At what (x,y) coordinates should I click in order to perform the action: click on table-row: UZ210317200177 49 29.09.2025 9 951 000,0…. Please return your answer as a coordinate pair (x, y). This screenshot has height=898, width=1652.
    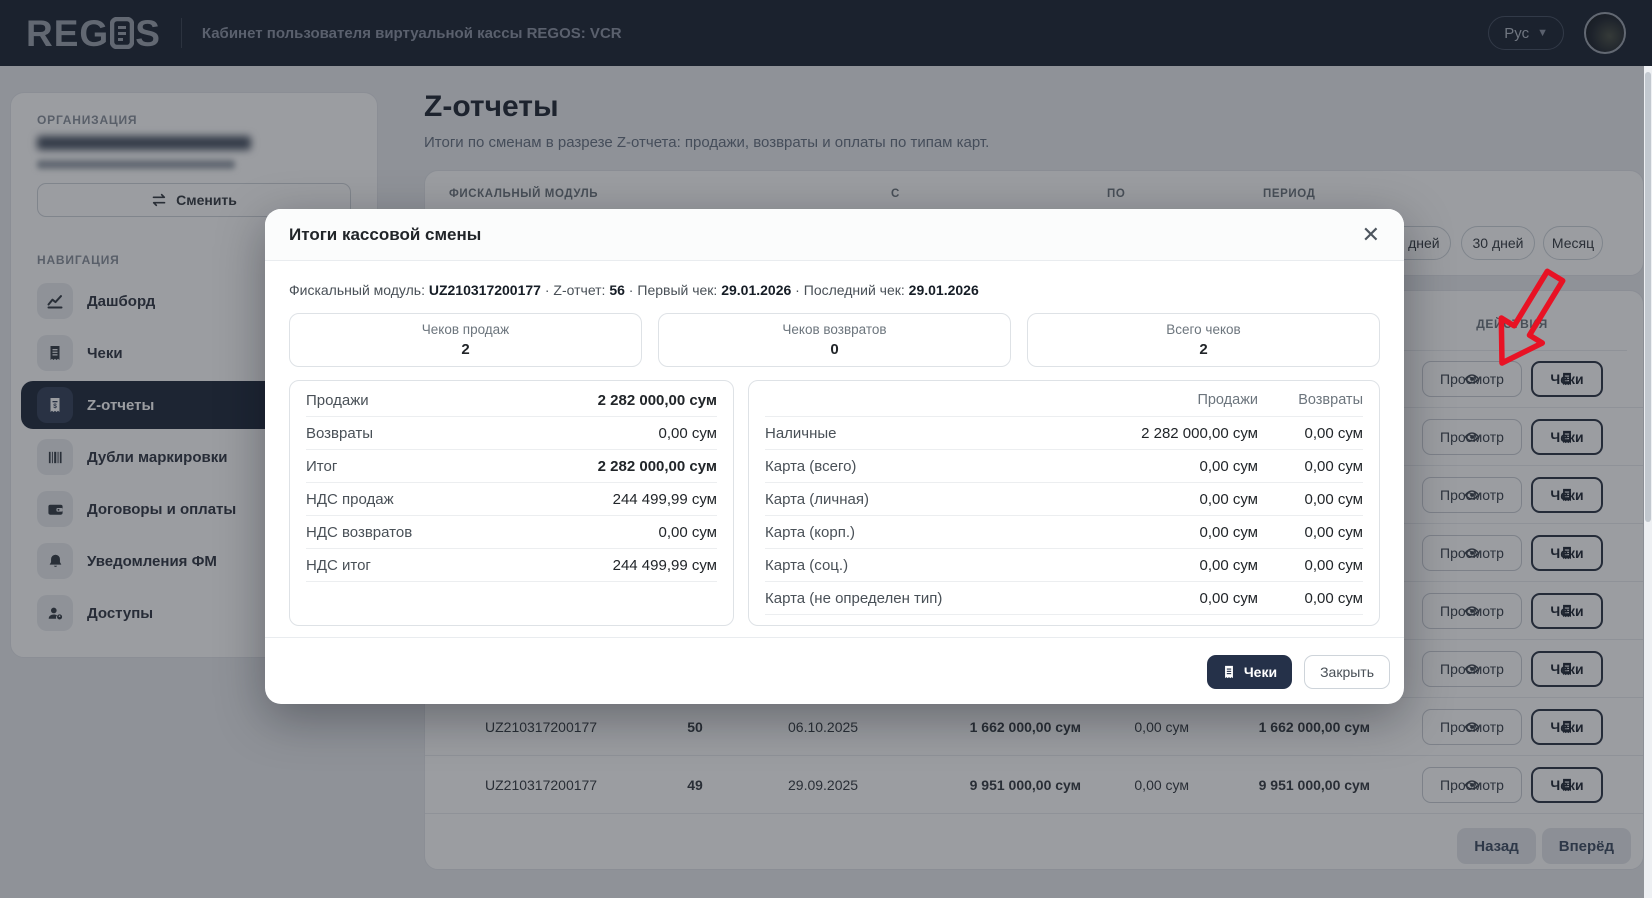
    Looking at the image, I should click on (1034, 785).